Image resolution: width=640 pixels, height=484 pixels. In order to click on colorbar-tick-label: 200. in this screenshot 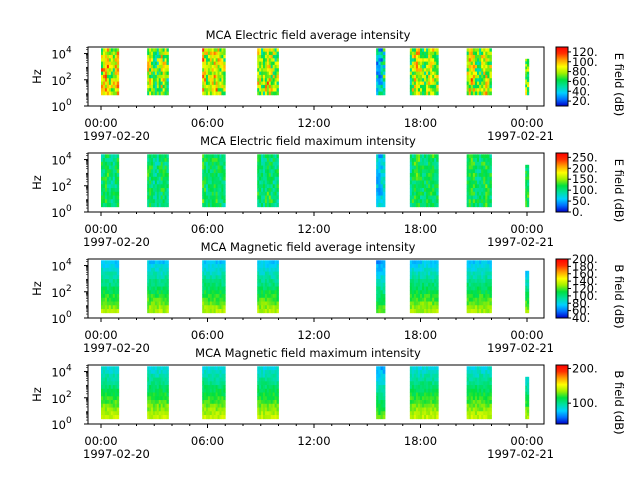, I will do `click(585, 259)`.